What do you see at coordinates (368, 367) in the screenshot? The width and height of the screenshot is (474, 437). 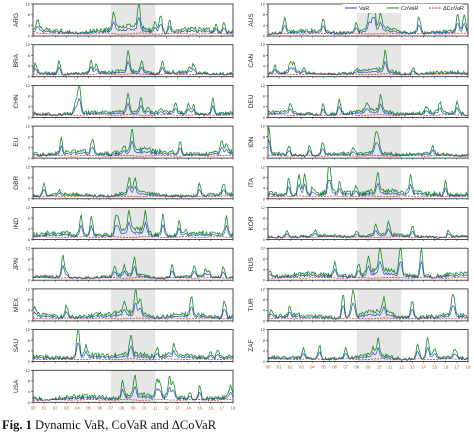 I see `x-tick-label: 09` at bounding box center [368, 367].